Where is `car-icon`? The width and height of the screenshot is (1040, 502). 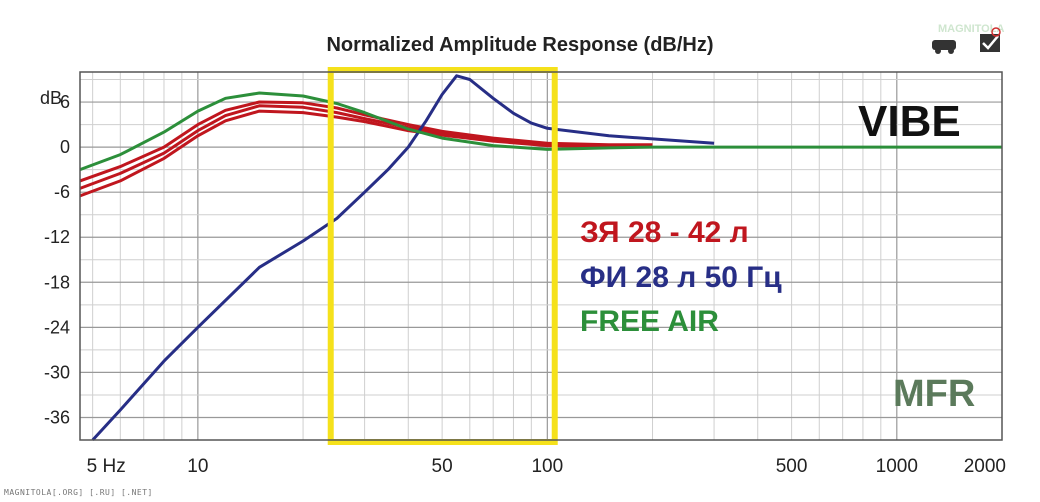 car-icon is located at coordinates (944, 45).